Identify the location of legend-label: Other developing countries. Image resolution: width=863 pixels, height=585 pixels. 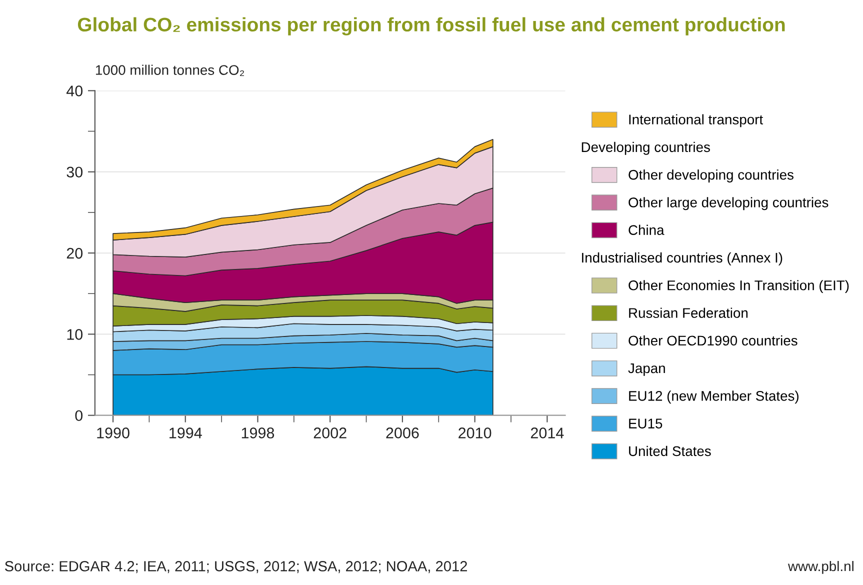
(711, 176).